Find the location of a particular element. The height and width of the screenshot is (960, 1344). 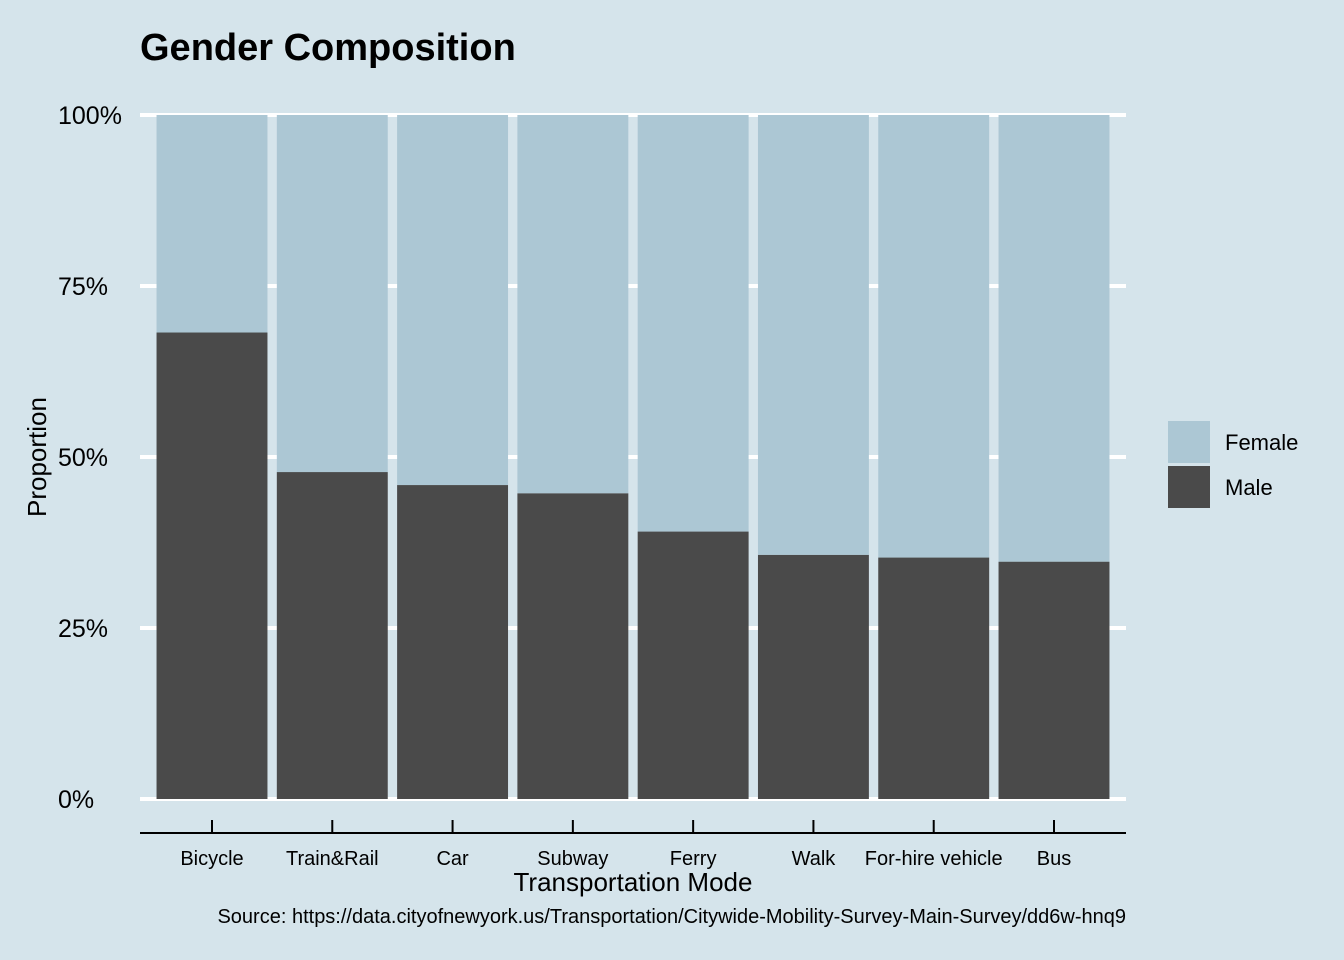

y-axis-ticks: 0% 25% 50% 75% 100% is located at coordinates (90, 458).